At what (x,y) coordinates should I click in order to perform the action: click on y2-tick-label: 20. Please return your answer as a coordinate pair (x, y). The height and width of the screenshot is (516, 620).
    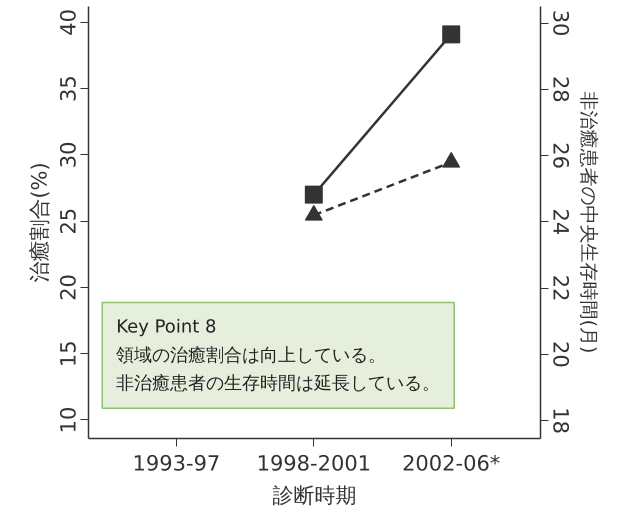
    Looking at the image, I should click on (560, 354).